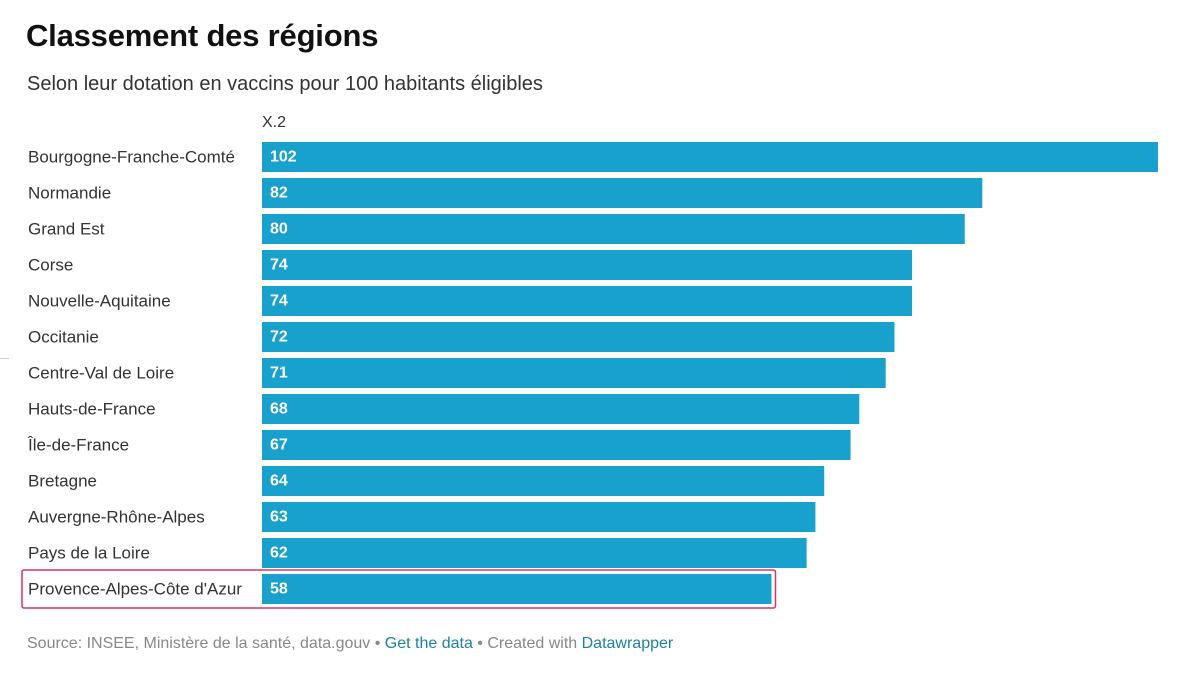 This screenshot has height=673, width=1189. What do you see at coordinates (66, 229) in the screenshot?
I see `category-label: Grand Est` at bounding box center [66, 229].